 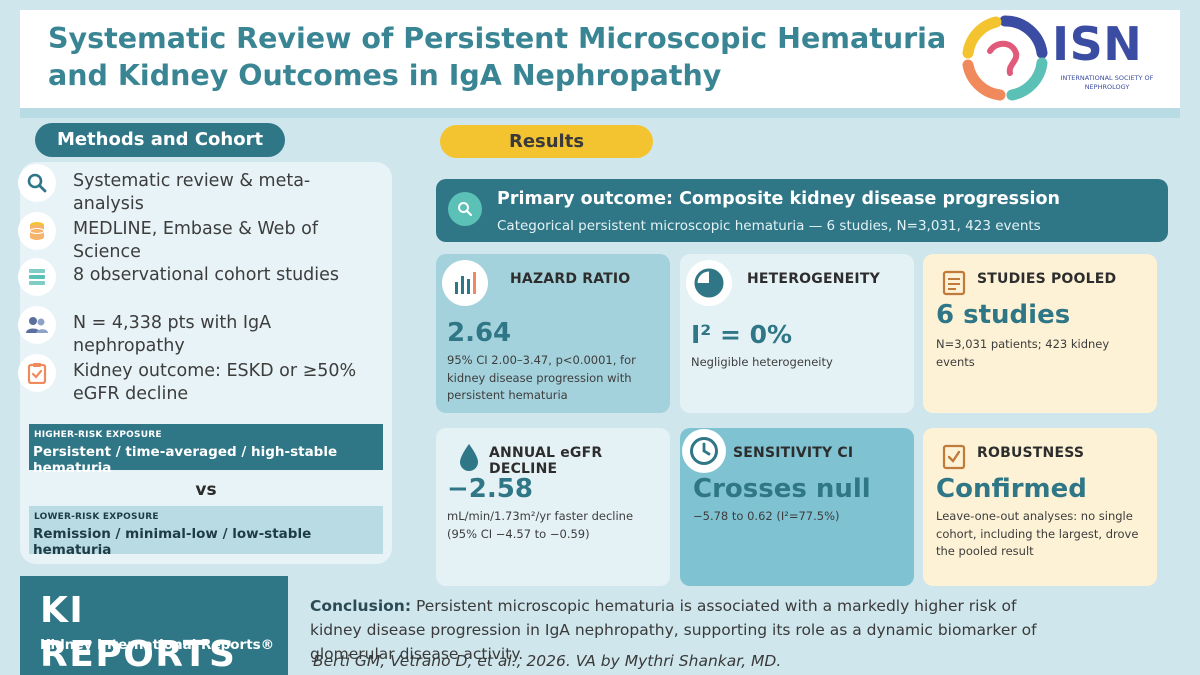 What do you see at coordinates (1031, 453) in the screenshot?
I see `card-label: ROBUSTNESS` at bounding box center [1031, 453].